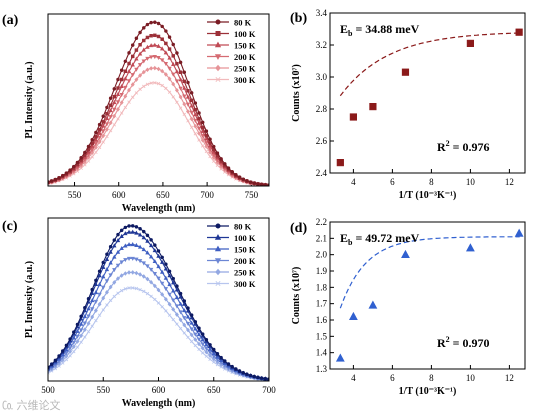 The height and width of the screenshot is (415, 553). What do you see at coordinates (471, 378) in the screenshot?
I see `x-tick-label: 10` at bounding box center [471, 378].